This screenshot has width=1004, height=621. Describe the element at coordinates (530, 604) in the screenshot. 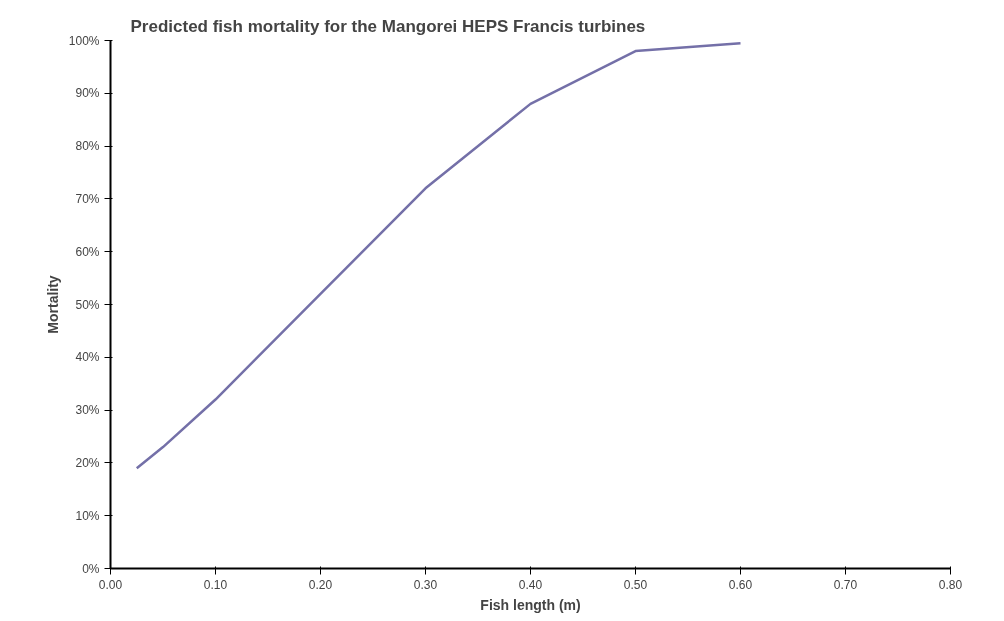

I see `x-axis-title: Fish length (m)` at that location.